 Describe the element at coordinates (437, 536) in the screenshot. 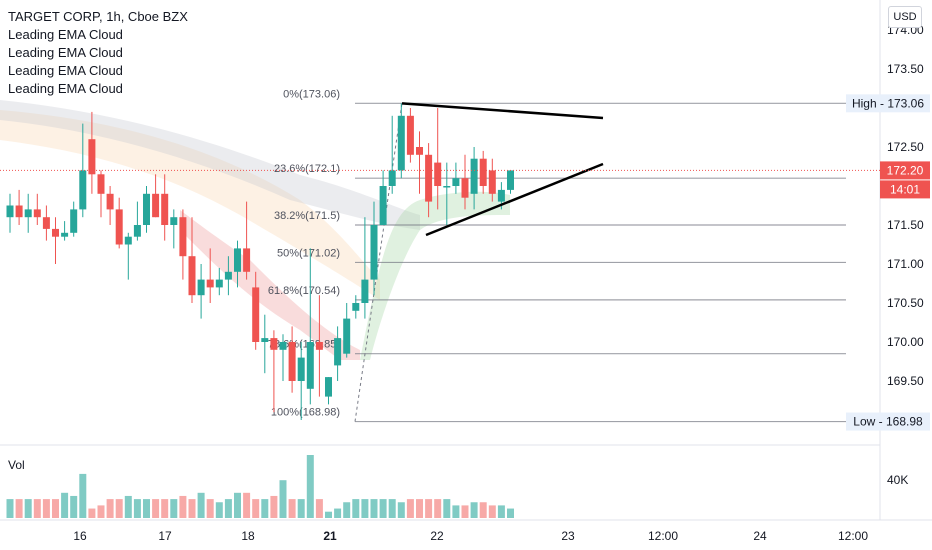

I see `time-tick-label: 22` at that location.